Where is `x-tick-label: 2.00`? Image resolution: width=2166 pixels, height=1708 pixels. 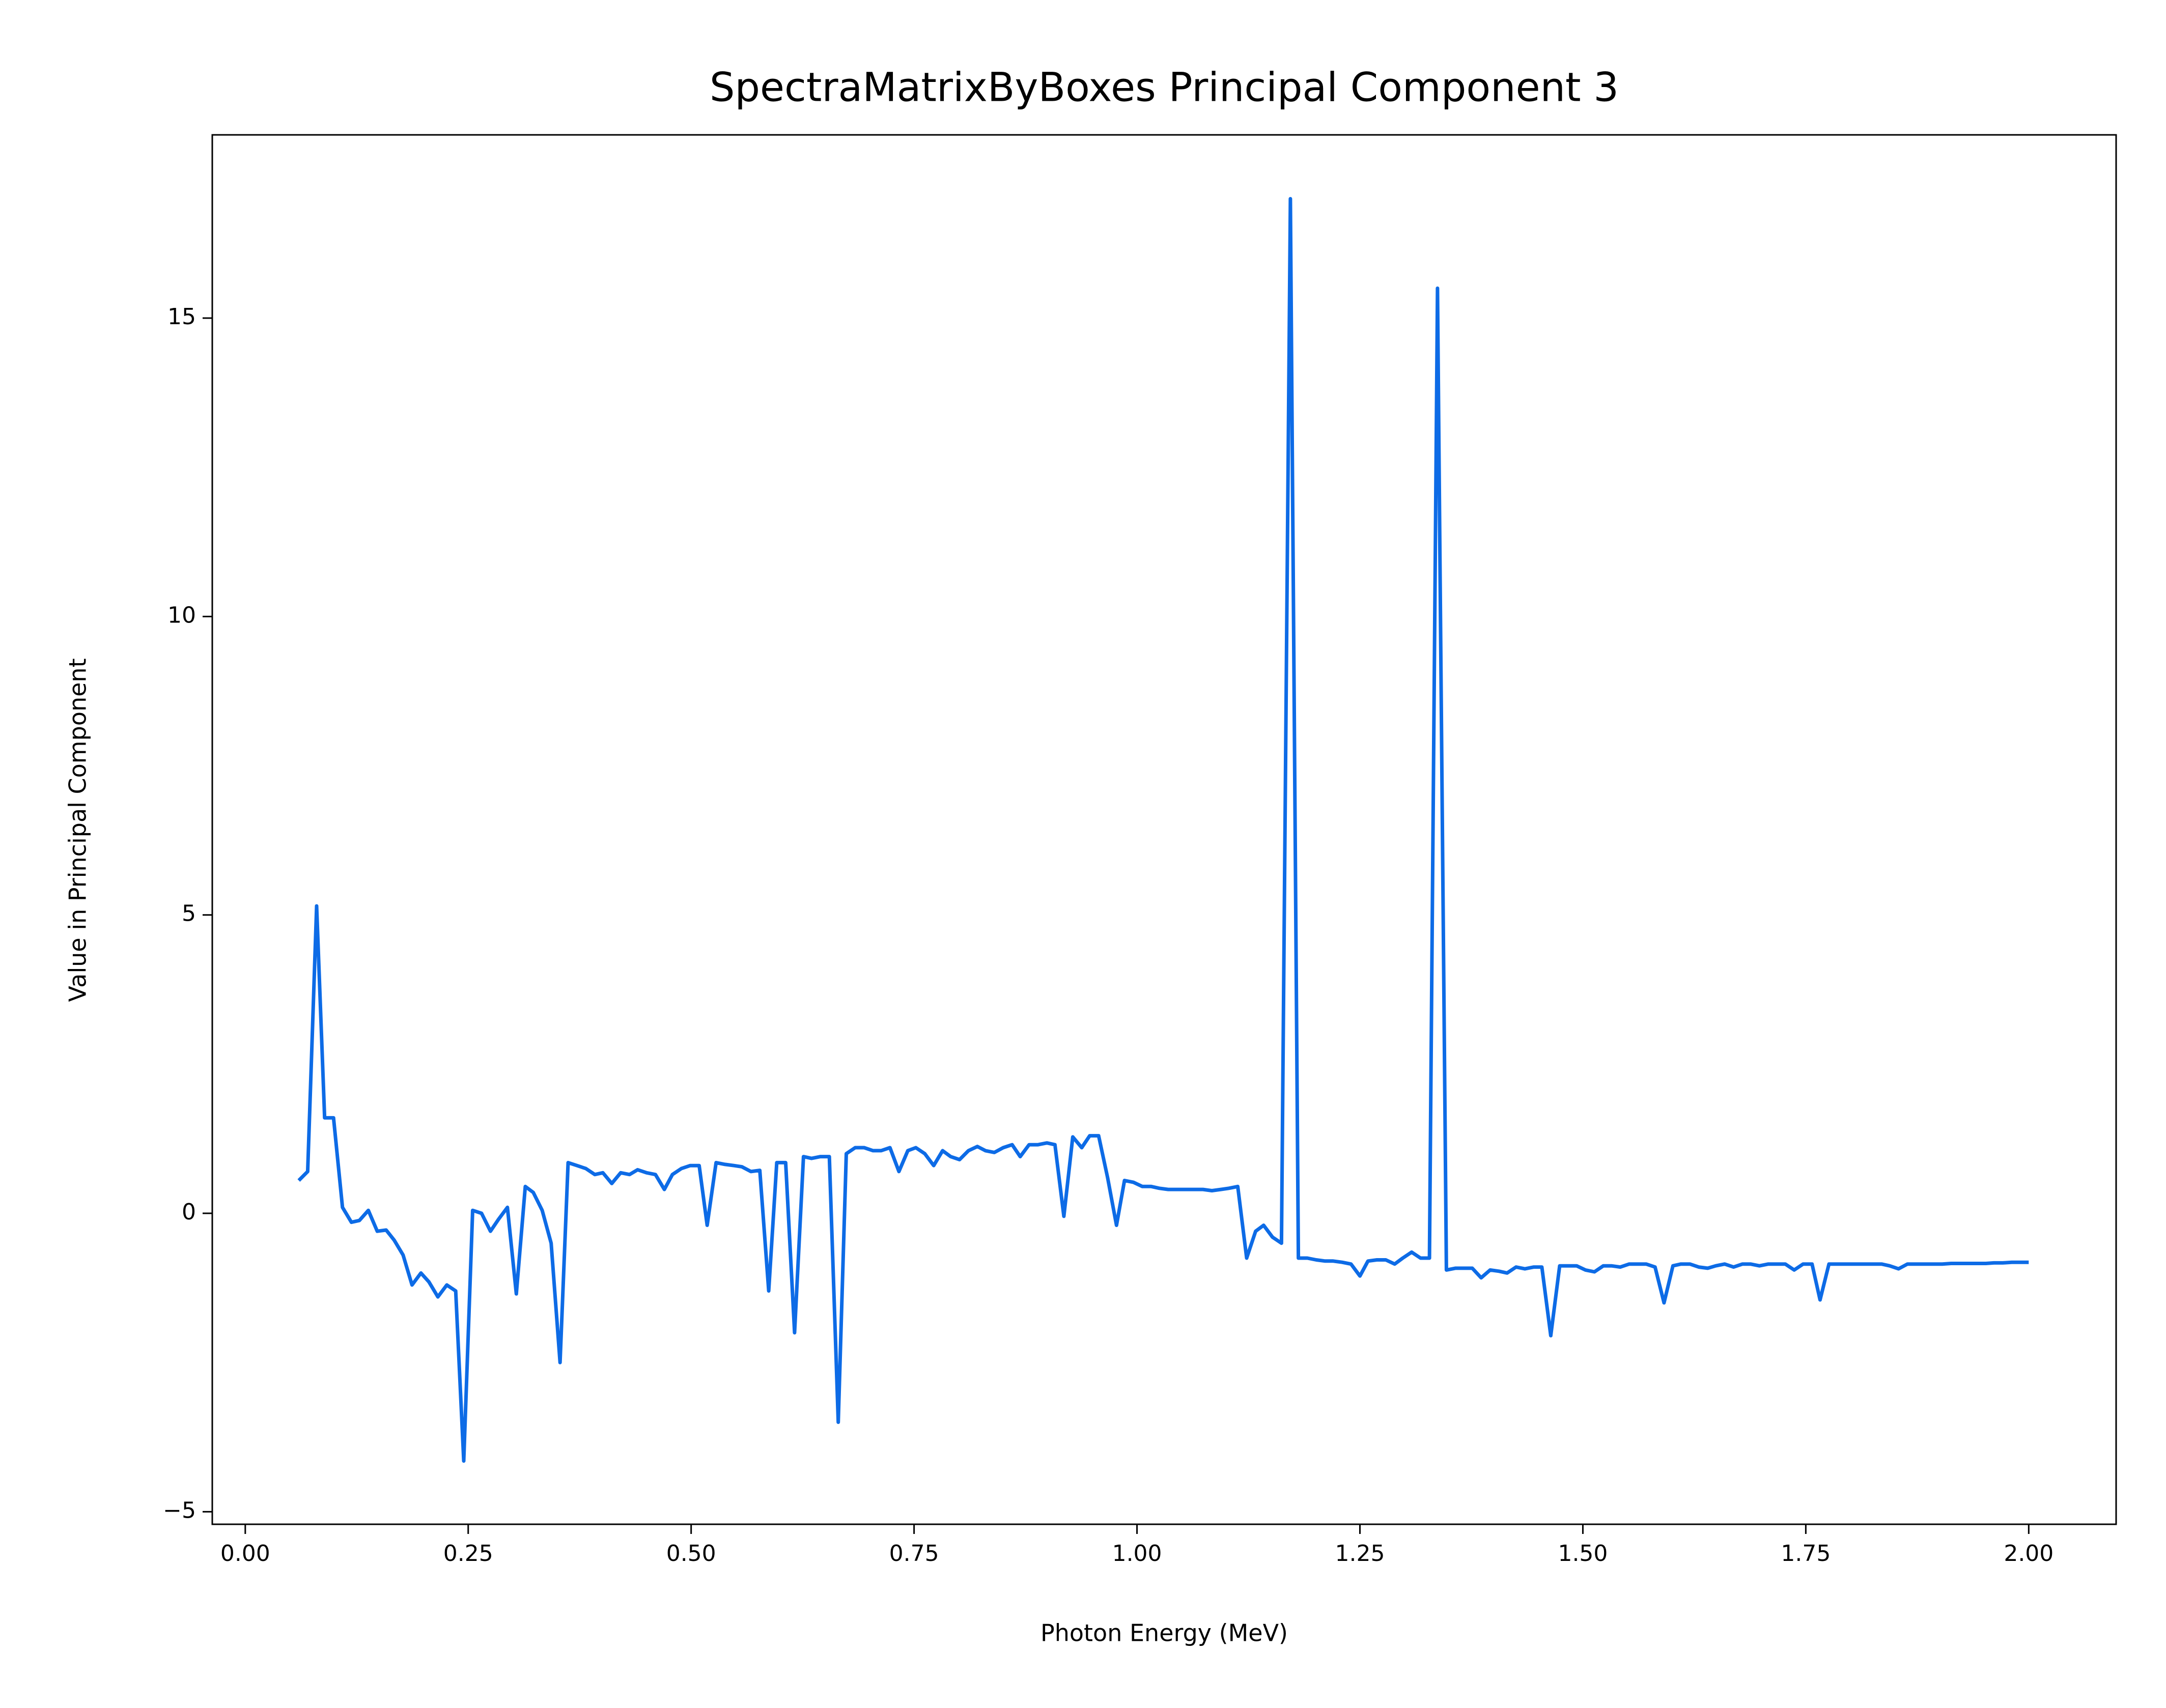 x-tick-label: 2.00 is located at coordinates (2029, 1554).